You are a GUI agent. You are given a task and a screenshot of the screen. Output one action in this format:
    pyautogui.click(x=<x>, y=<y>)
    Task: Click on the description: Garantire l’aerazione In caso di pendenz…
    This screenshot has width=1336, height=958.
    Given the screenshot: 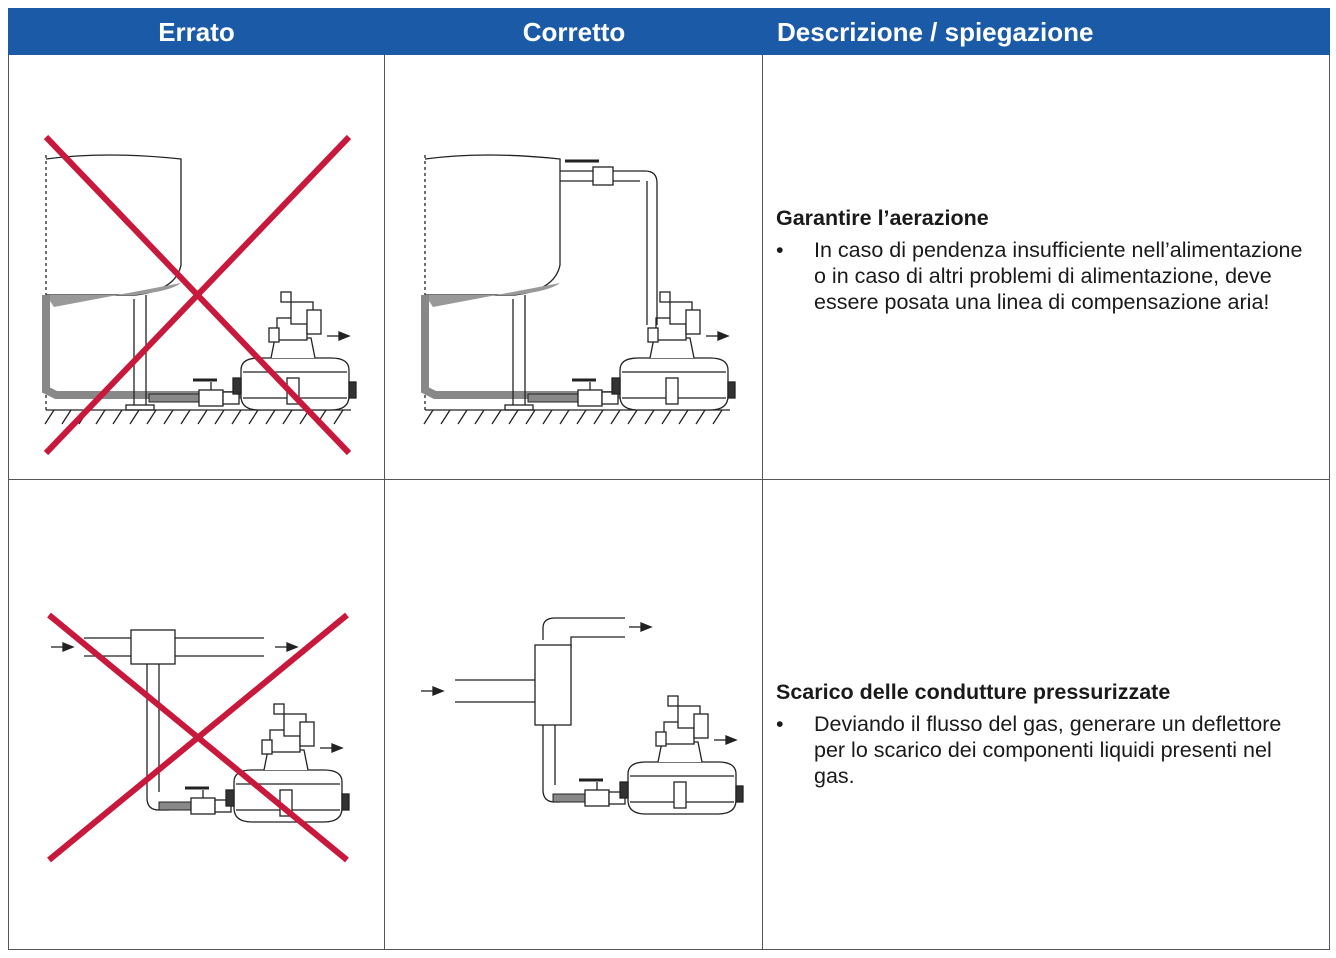 What is the action you would take?
    pyautogui.click(x=1042, y=260)
    